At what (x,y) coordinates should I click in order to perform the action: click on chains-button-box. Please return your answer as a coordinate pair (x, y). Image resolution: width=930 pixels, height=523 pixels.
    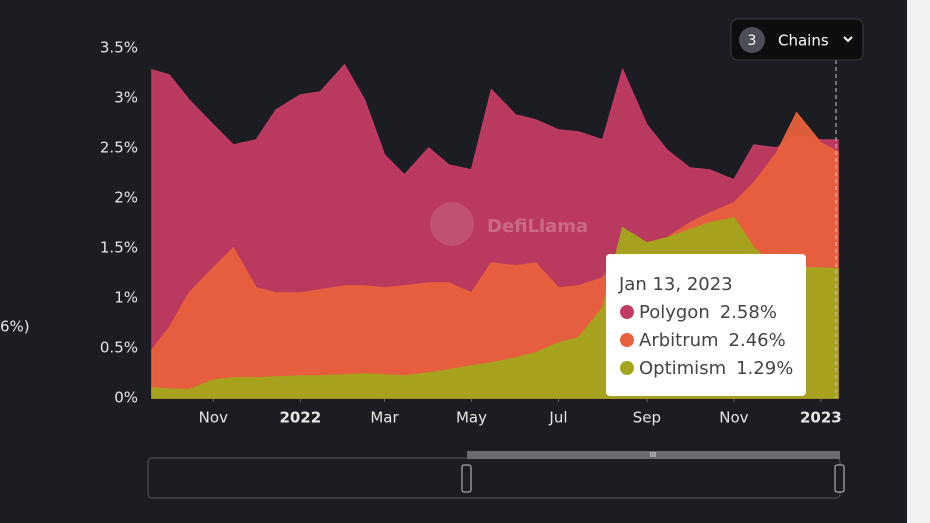
    Looking at the image, I should click on (797, 39).